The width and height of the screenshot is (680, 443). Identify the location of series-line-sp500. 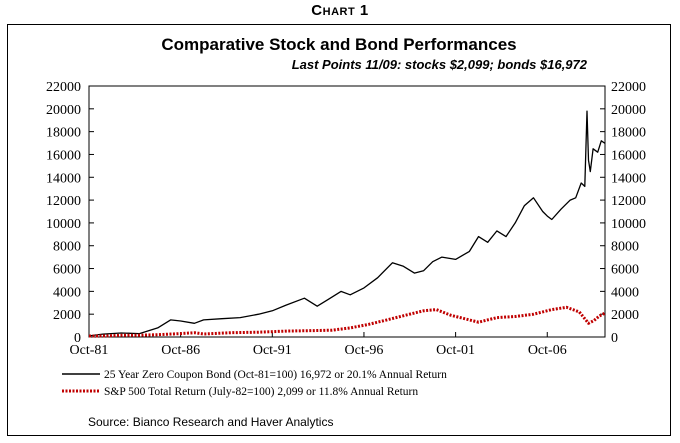
(347, 321).